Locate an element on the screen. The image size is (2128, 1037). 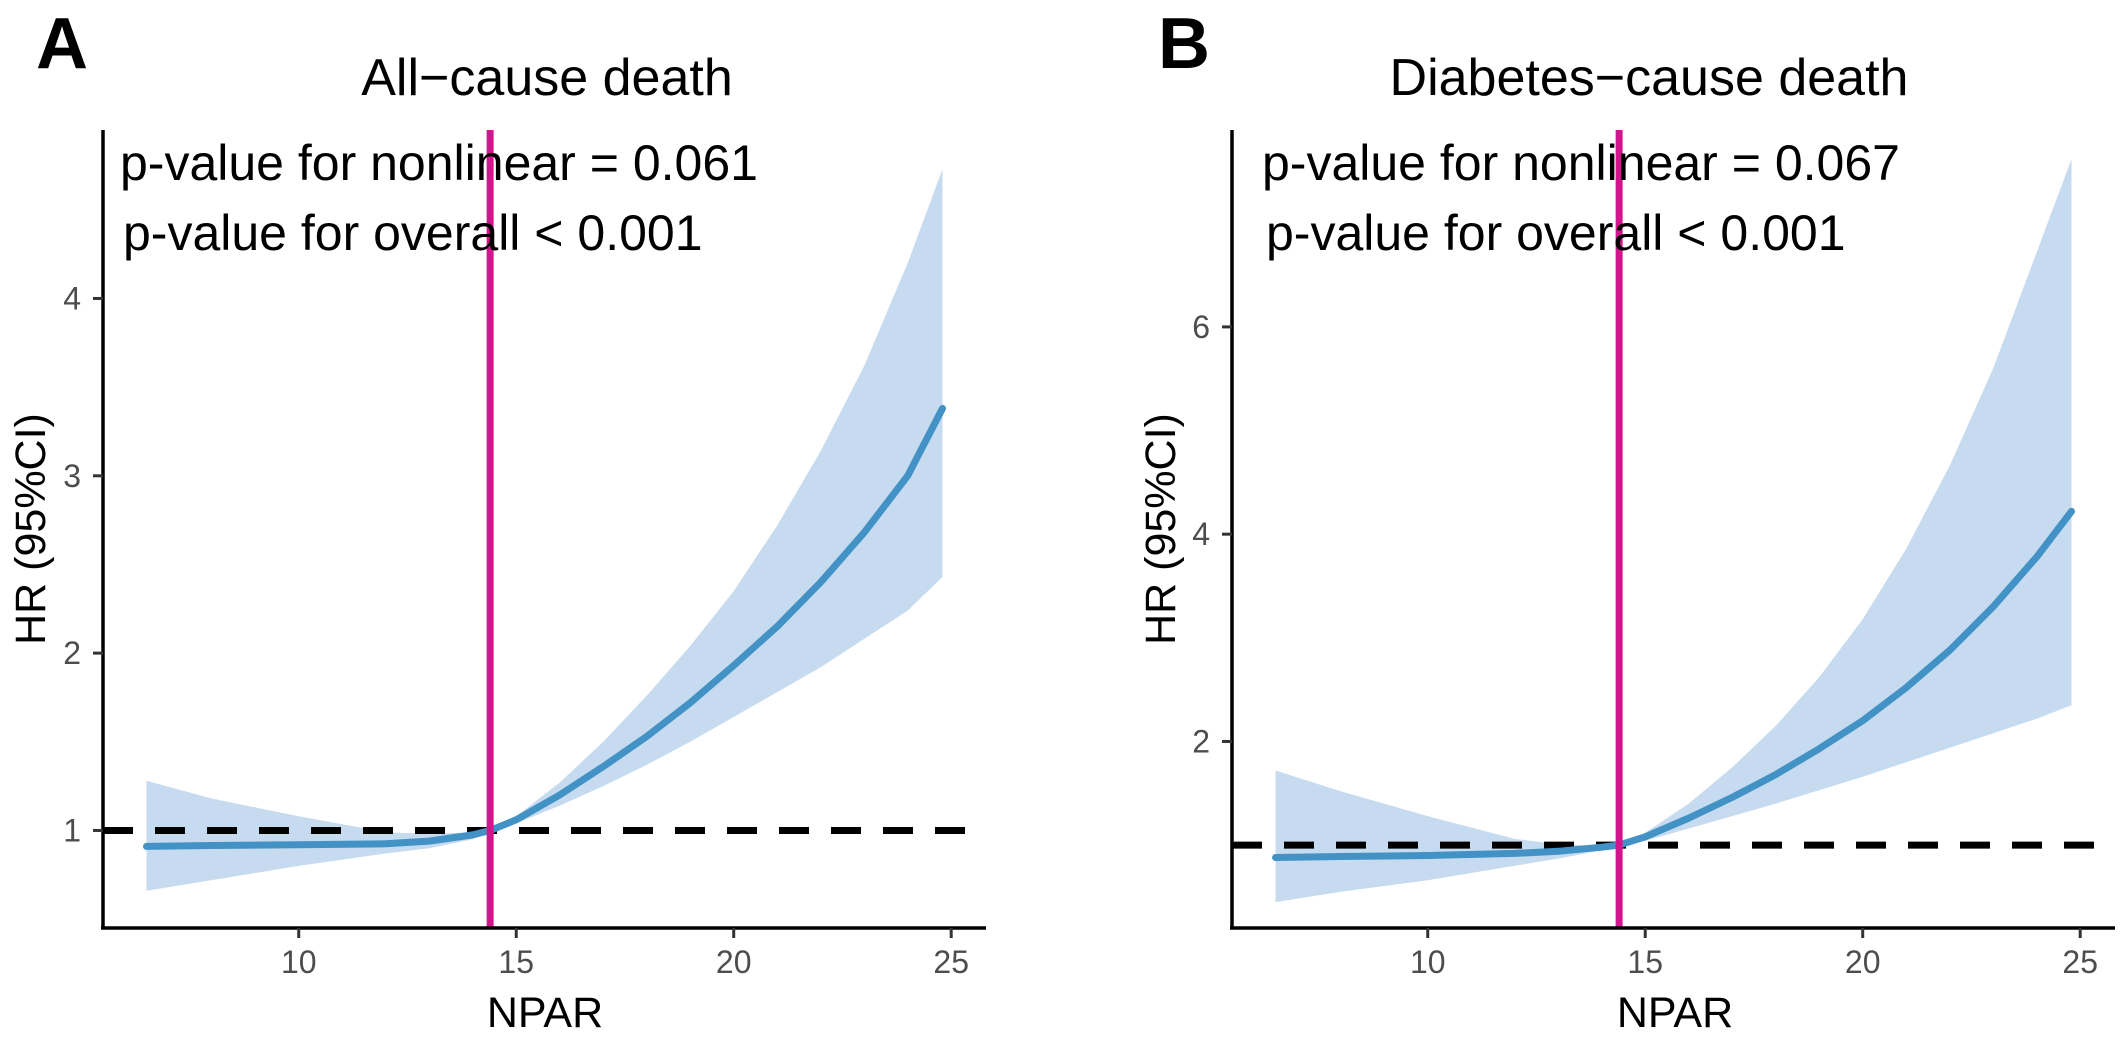
panel-letter-a: A is located at coordinates (62, 44).